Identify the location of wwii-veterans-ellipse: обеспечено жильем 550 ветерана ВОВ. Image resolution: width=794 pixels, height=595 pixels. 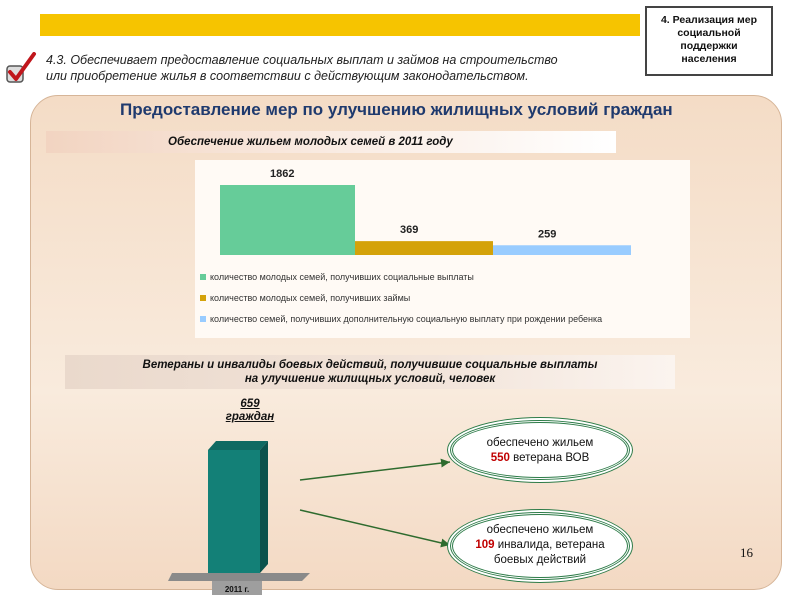
(540, 450).